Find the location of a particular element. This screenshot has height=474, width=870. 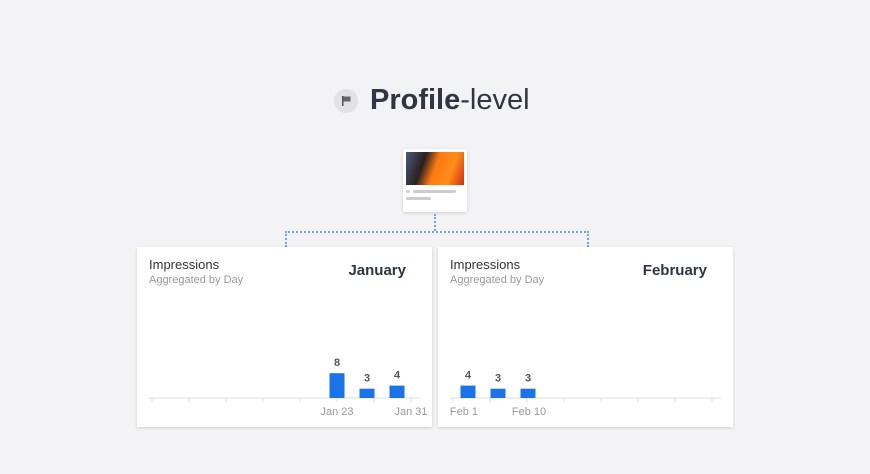

title-light: -level is located at coordinates (495, 100).